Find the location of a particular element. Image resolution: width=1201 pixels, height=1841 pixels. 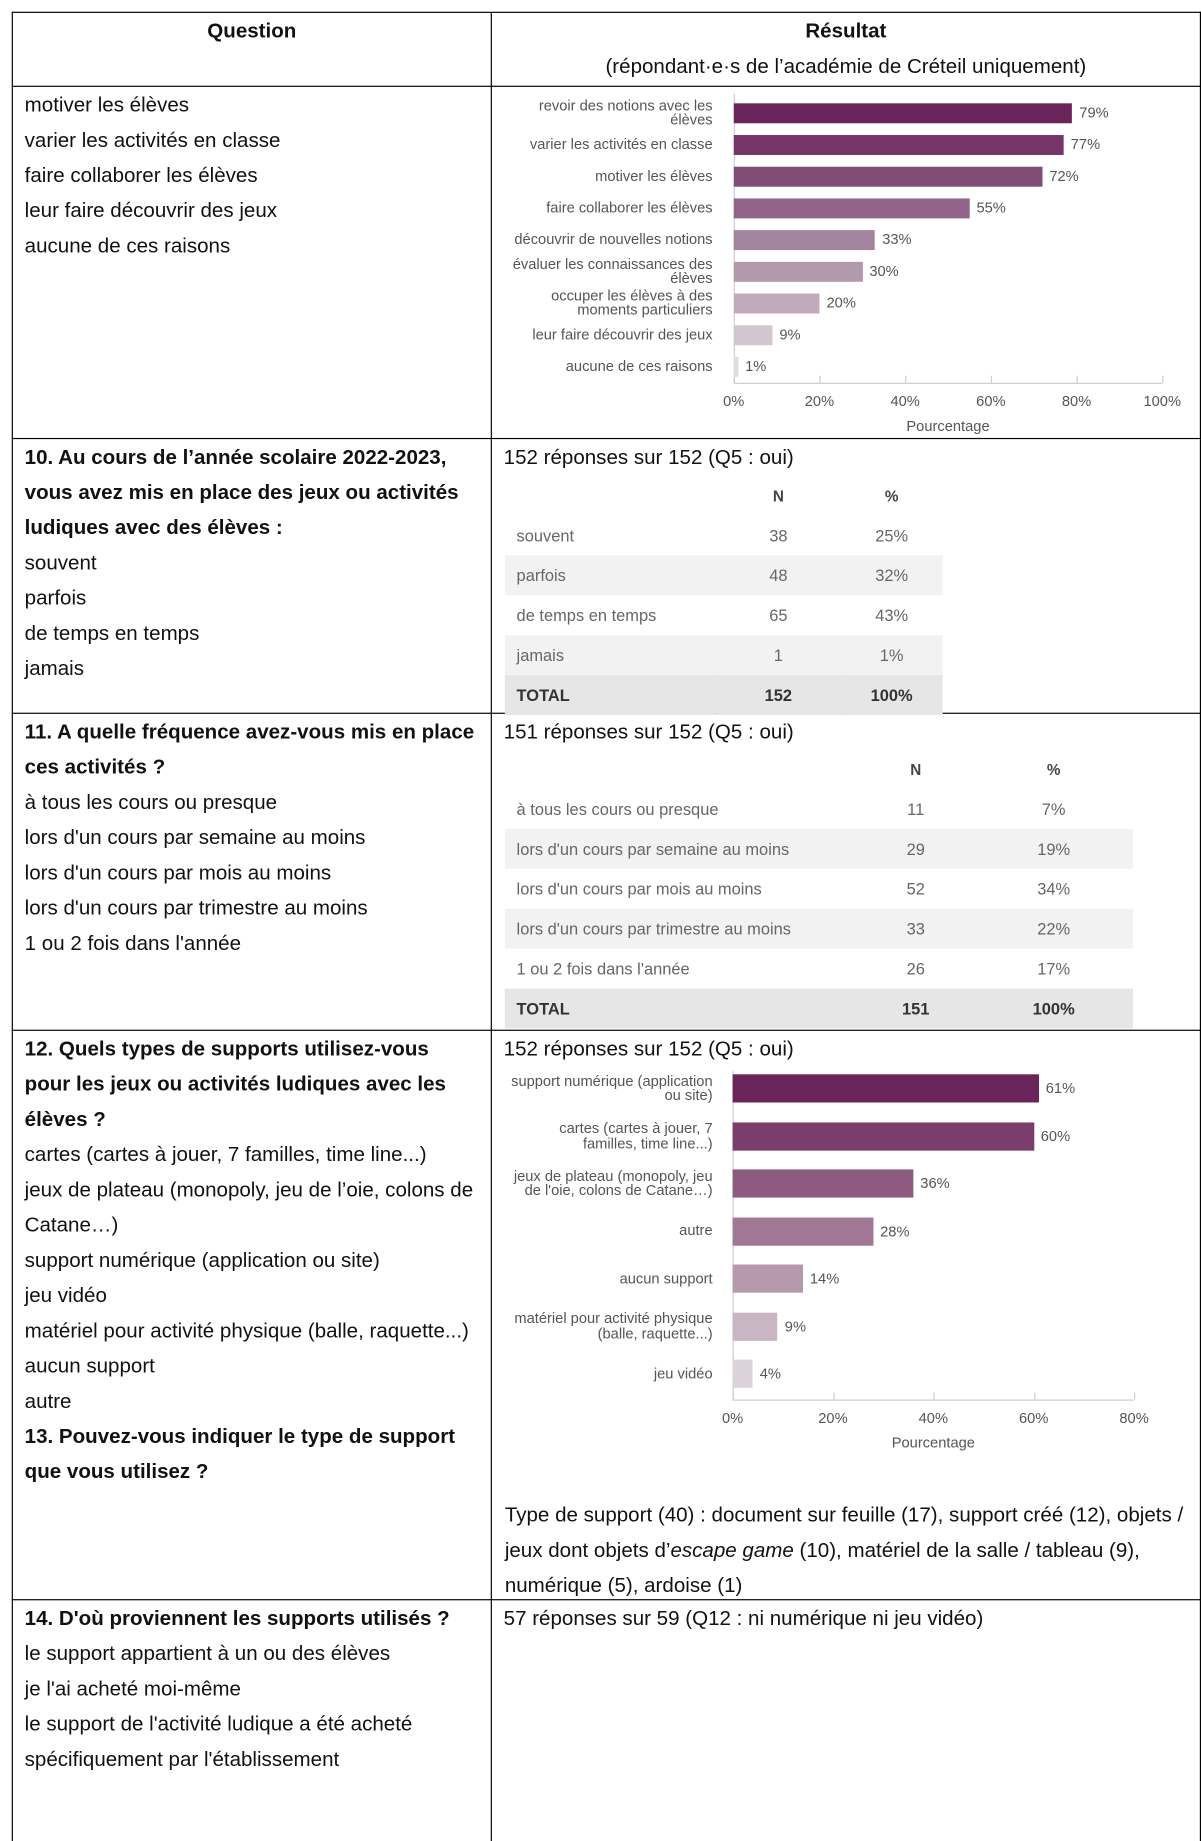

responses: 151 réponses sur 152 (Q5 : oui) is located at coordinates (648, 731).